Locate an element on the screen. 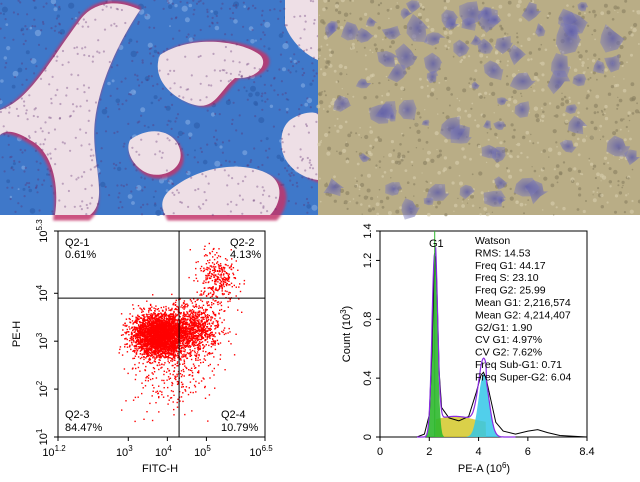  g2-phase-area is located at coordinates (484, 405).